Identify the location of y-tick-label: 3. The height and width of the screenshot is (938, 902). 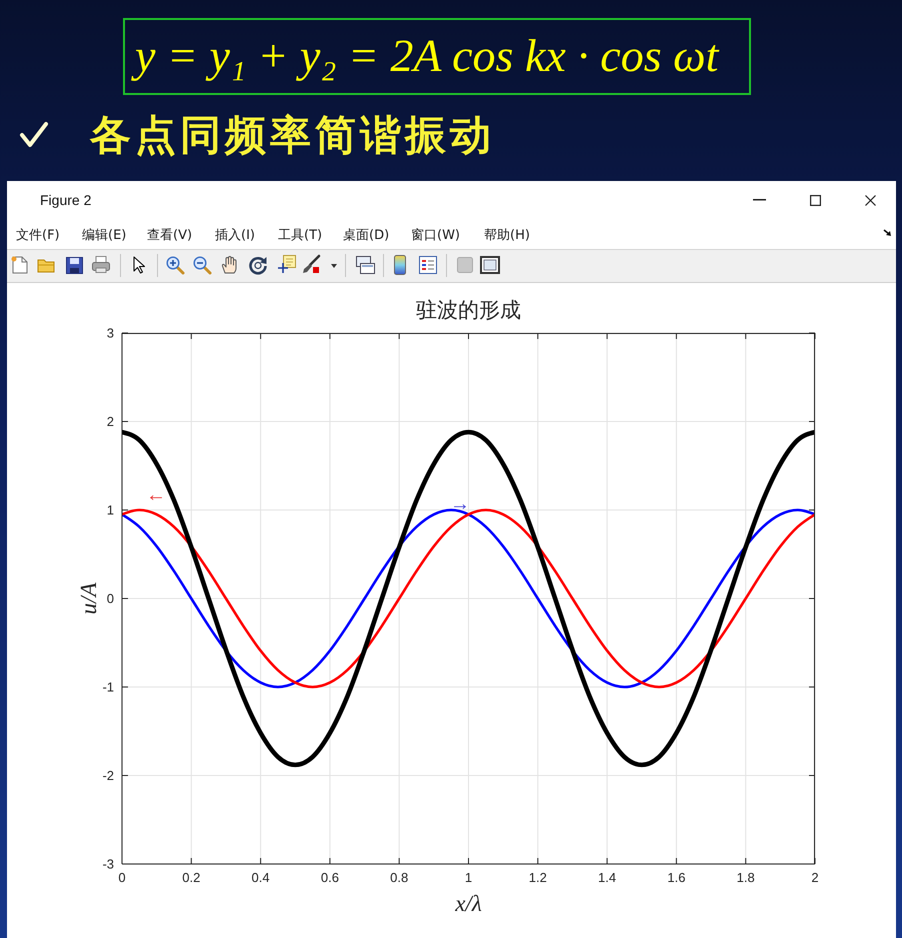
(110, 333).